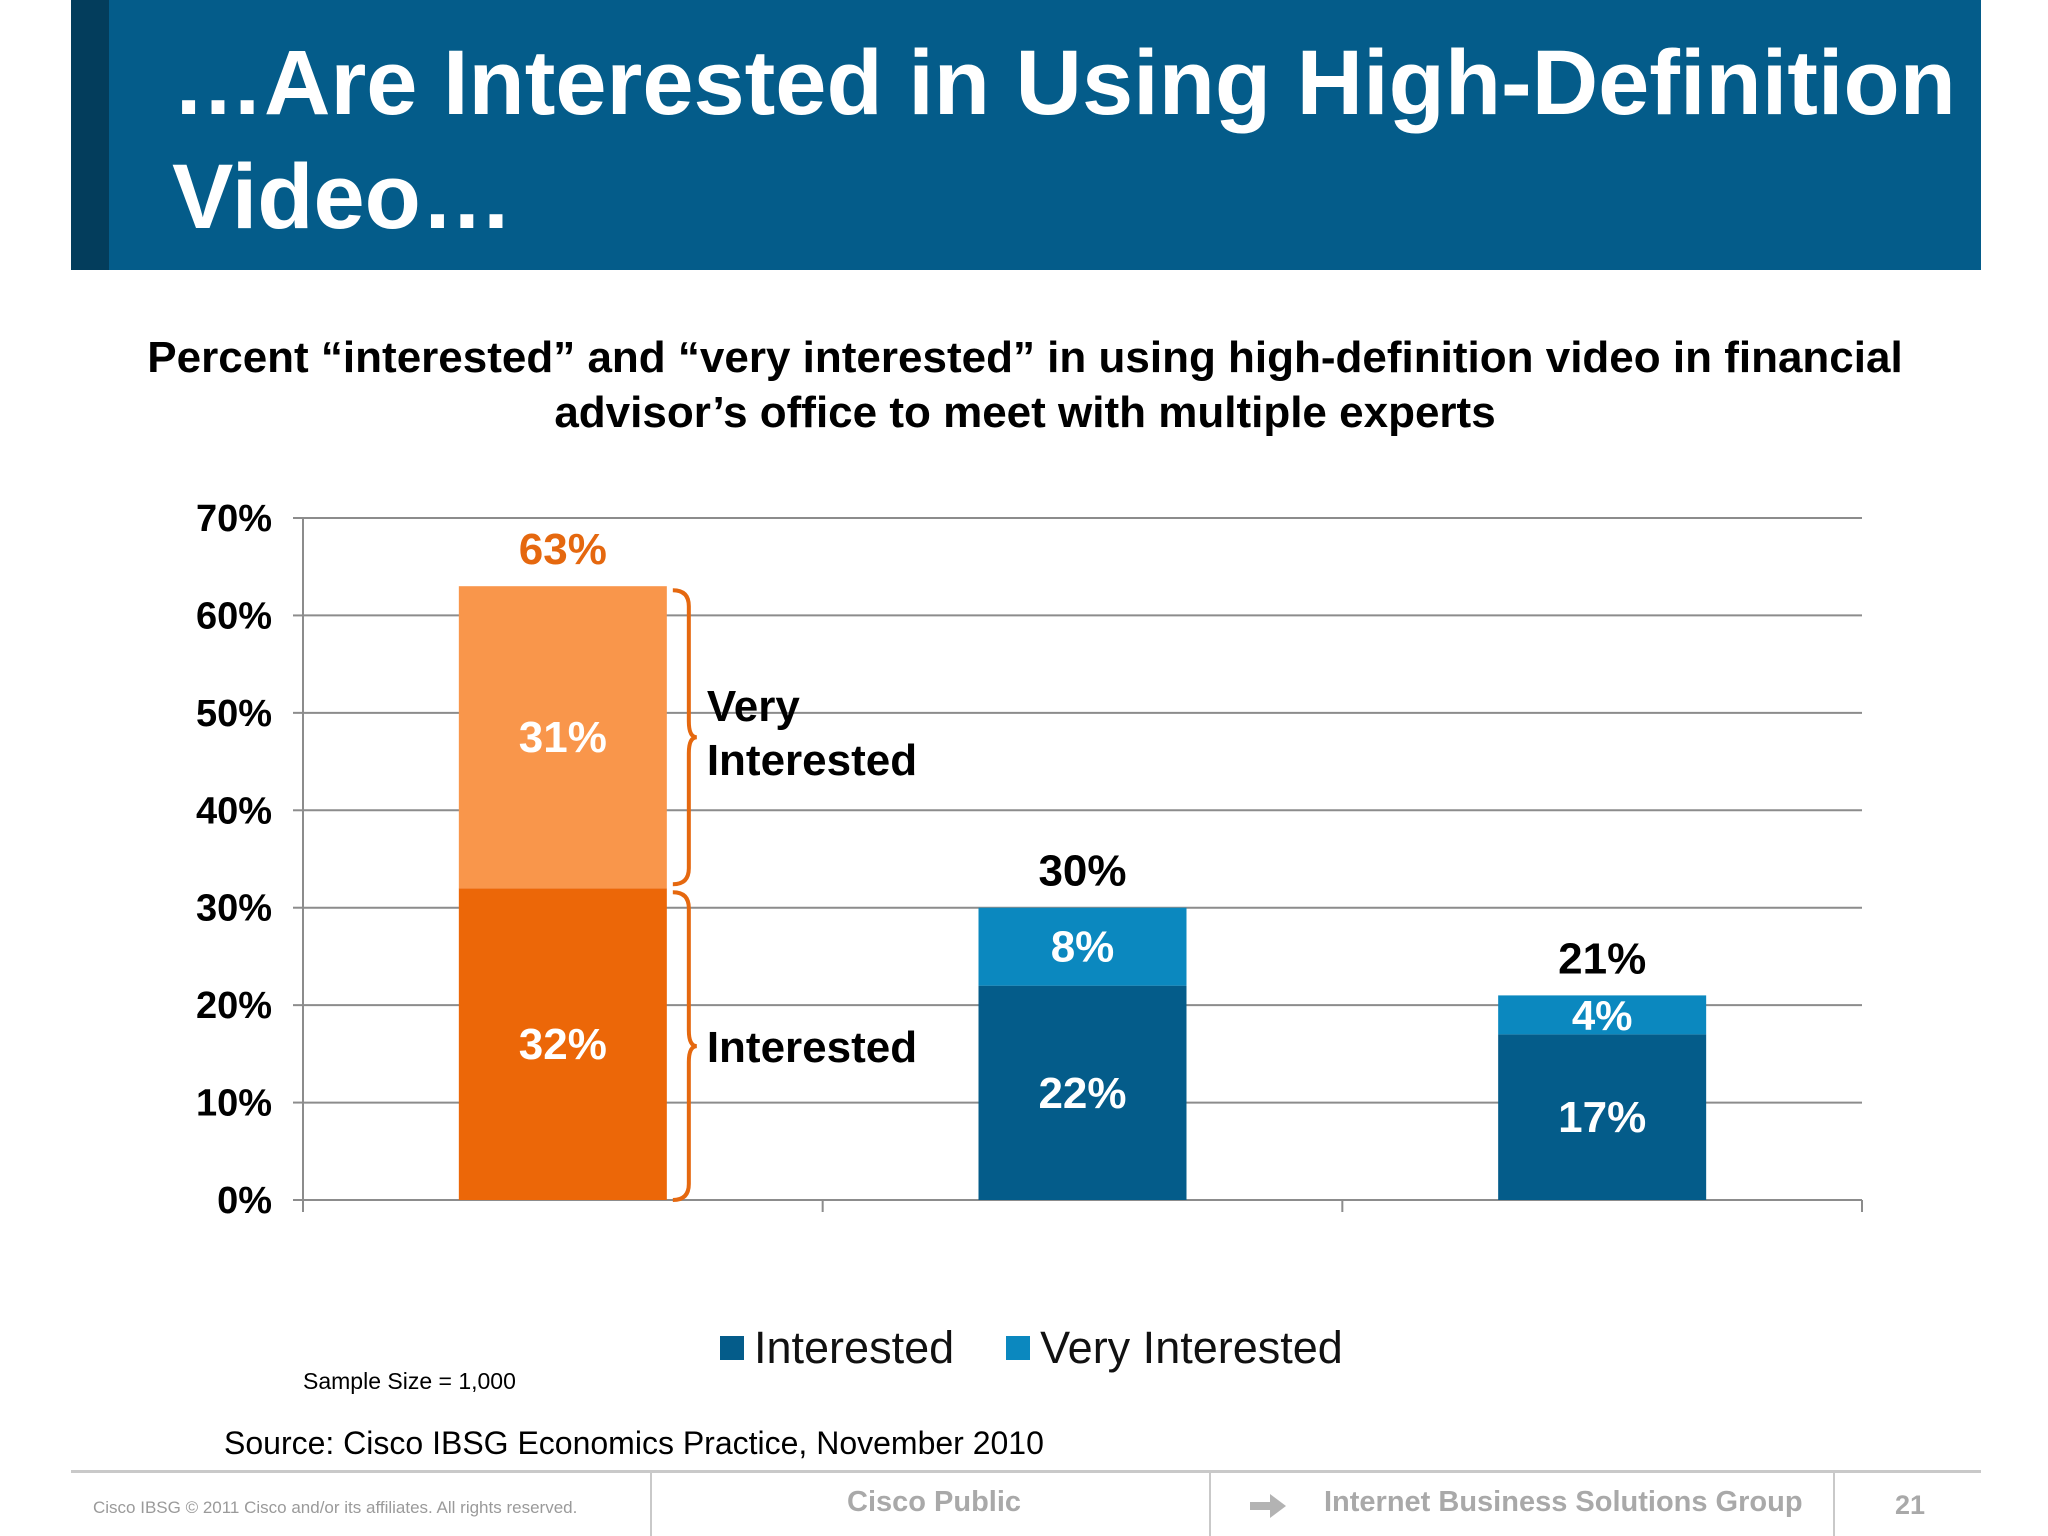 This screenshot has height=1536, width=2048. I want to click on bar-total-label: 63%, so click(563, 549).